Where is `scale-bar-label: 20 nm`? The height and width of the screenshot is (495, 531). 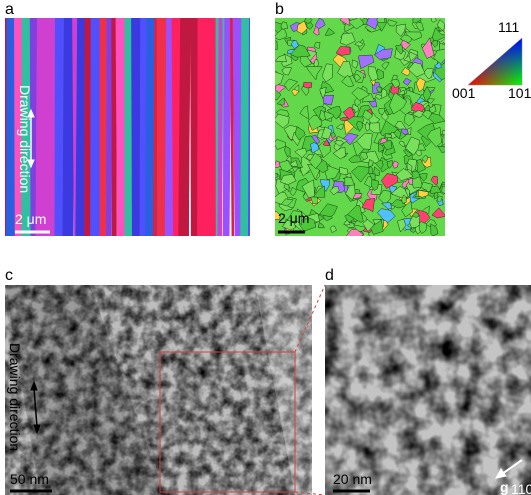 scale-bar-label: 20 nm is located at coordinates (352, 479).